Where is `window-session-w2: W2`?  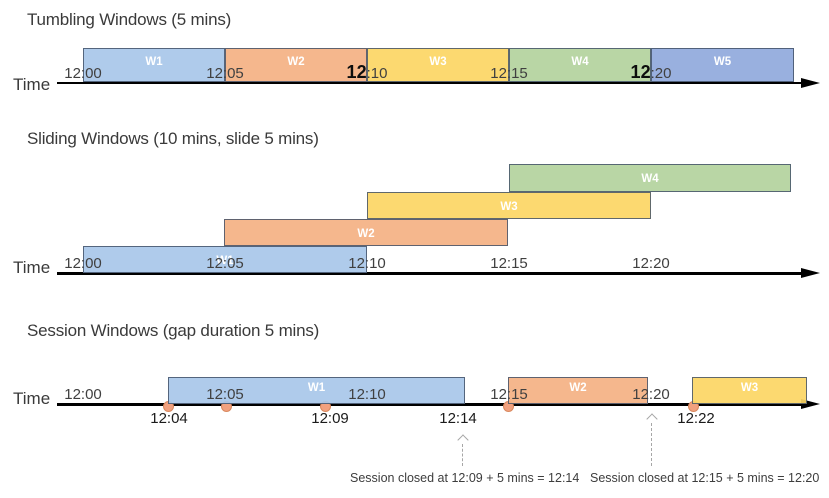
window-session-w2: W2 is located at coordinates (578, 390).